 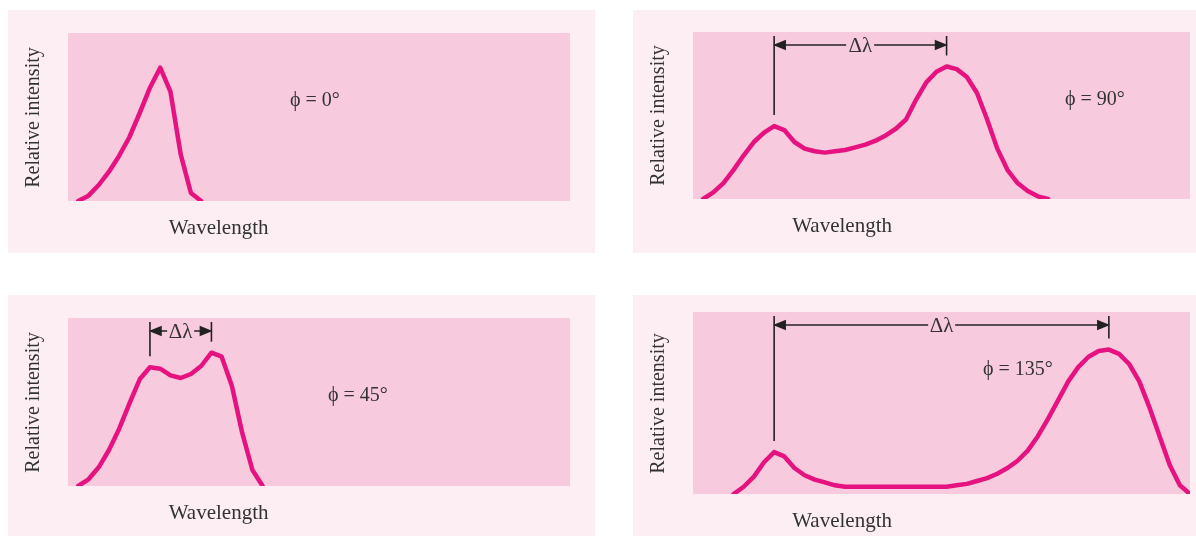 I want to click on annotation: ϕ = 45°, so click(x=358, y=394).